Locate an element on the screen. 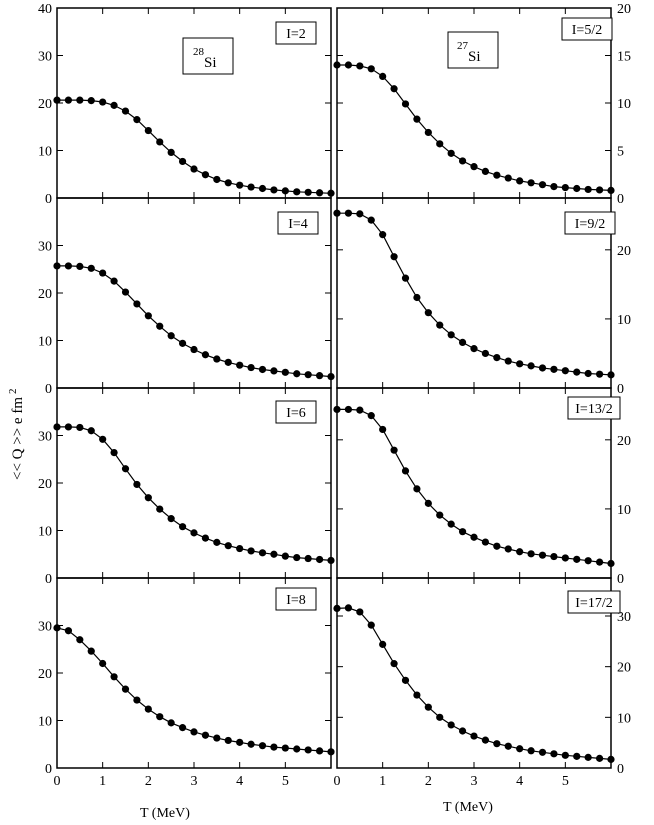 The height and width of the screenshot is (825, 654). nucleus-28-symbol: Si is located at coordinates (210, 63).